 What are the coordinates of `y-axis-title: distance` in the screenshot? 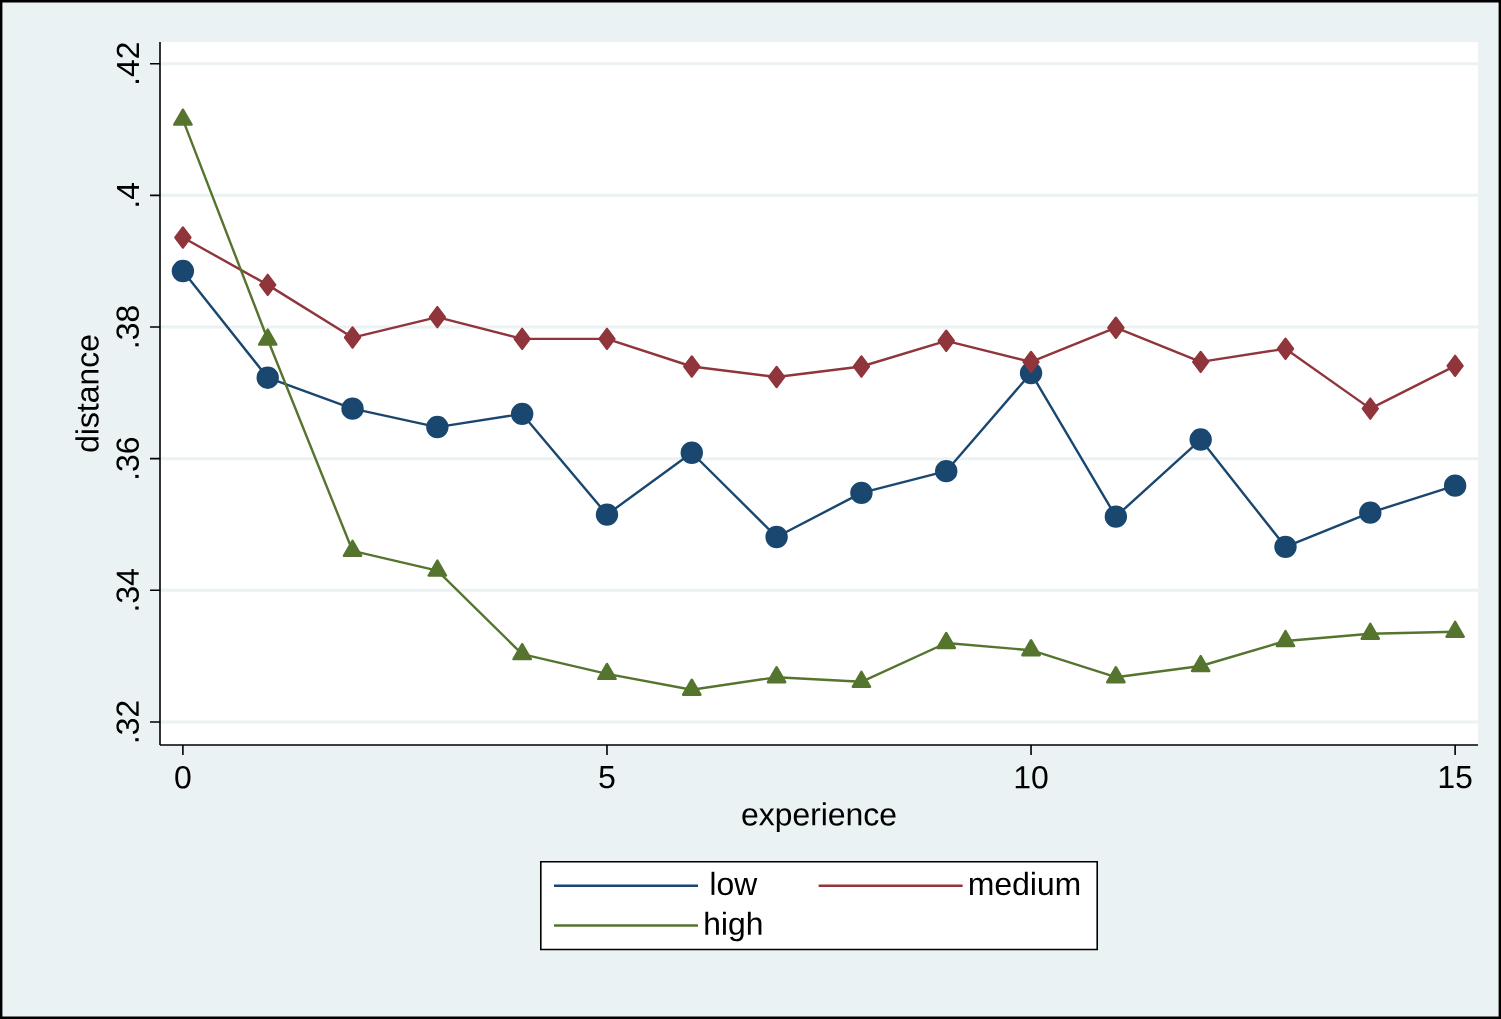 It's located at (87, 393).